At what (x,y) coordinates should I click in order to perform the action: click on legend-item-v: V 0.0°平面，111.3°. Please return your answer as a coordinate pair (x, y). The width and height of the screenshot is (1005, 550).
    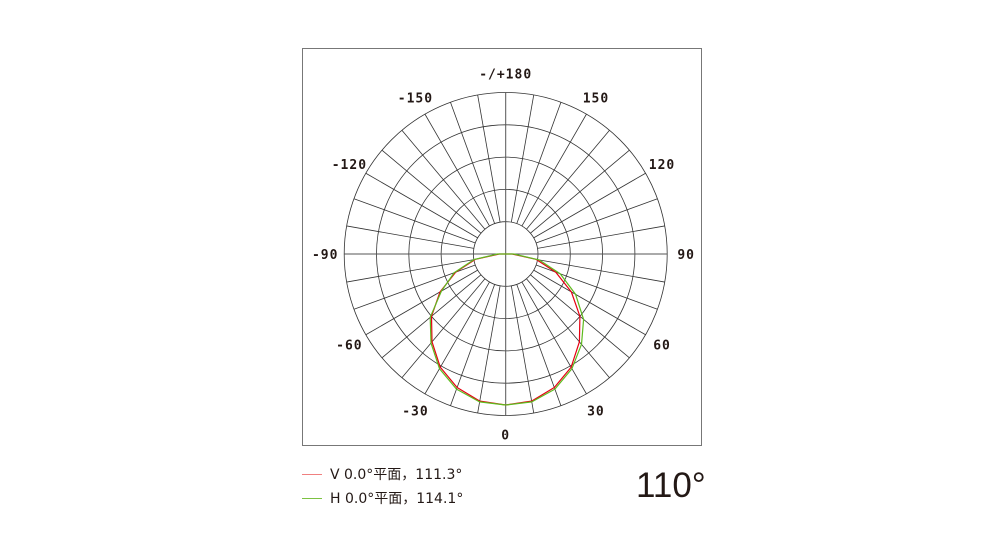
    Looking at the image, I should click on (382, 474).